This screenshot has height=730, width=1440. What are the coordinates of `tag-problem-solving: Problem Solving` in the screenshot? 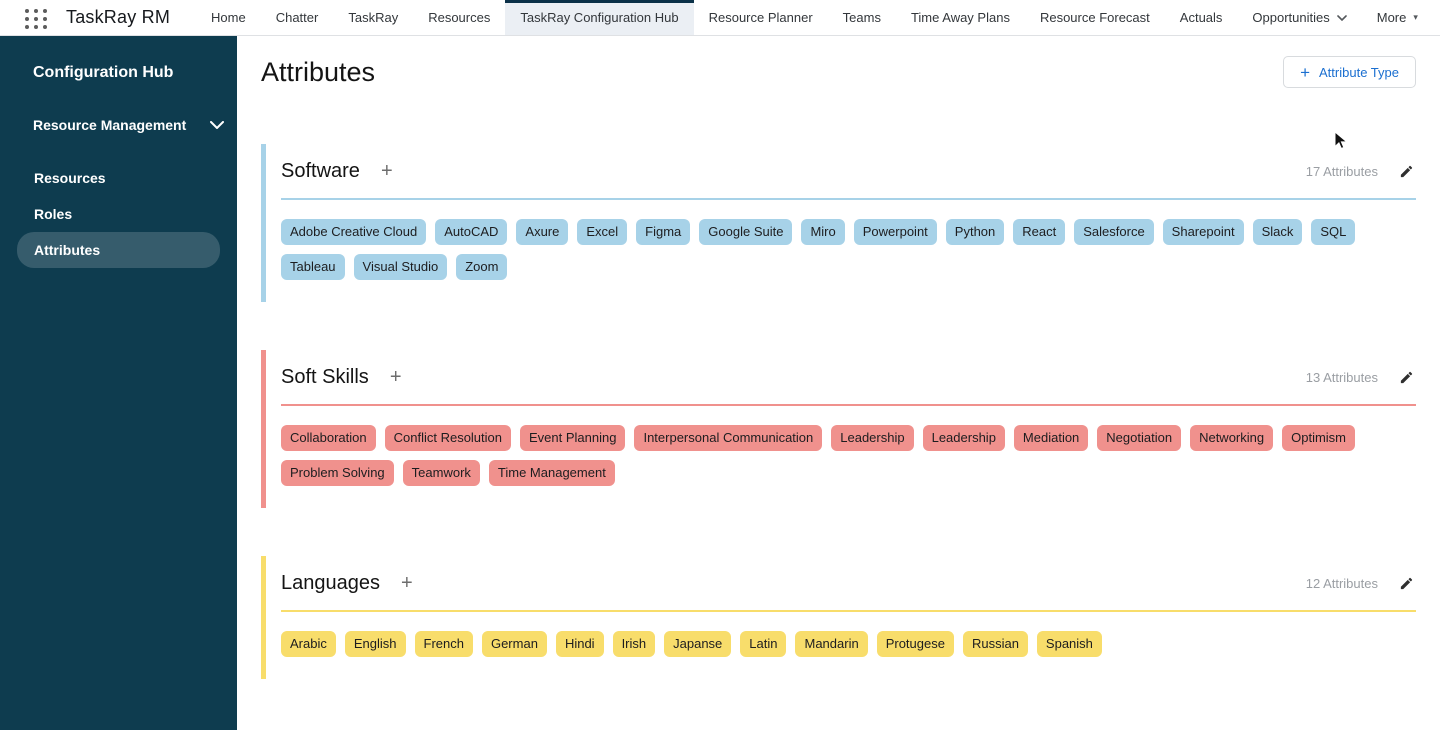 It's located at (337, 473).